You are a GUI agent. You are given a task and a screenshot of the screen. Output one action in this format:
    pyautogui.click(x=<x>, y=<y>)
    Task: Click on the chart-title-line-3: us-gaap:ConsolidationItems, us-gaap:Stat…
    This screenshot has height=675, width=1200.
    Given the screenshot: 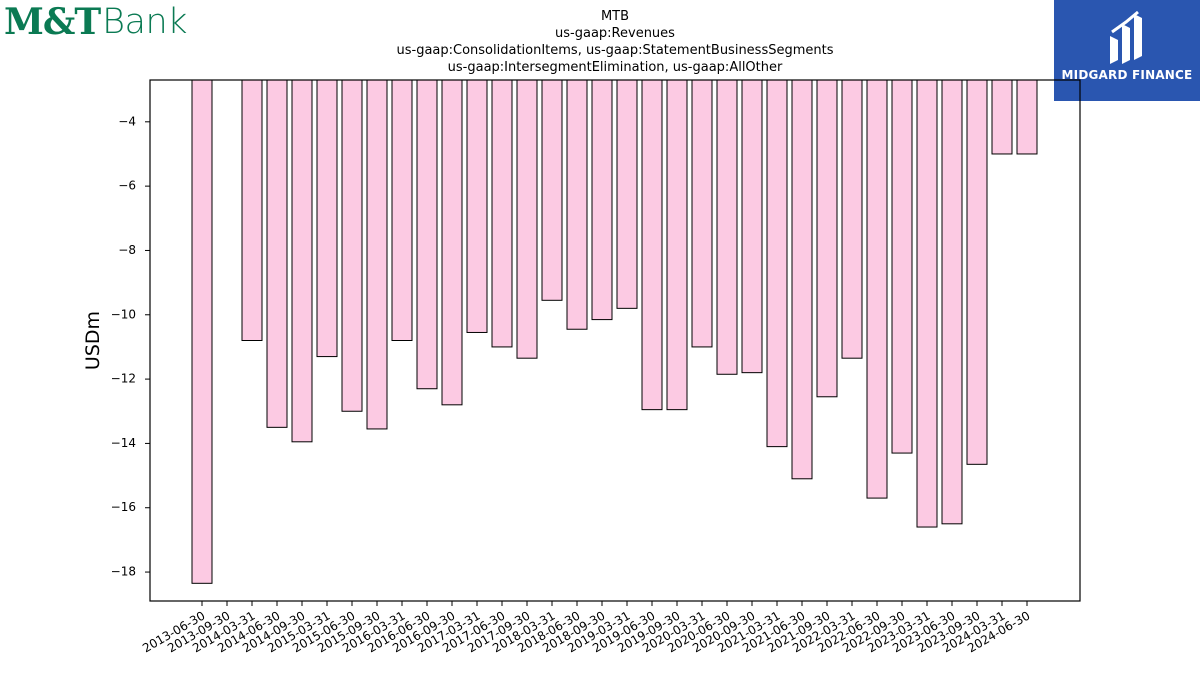 What is the action you would take?
    pyautogui.click(x=614, y=50)
    